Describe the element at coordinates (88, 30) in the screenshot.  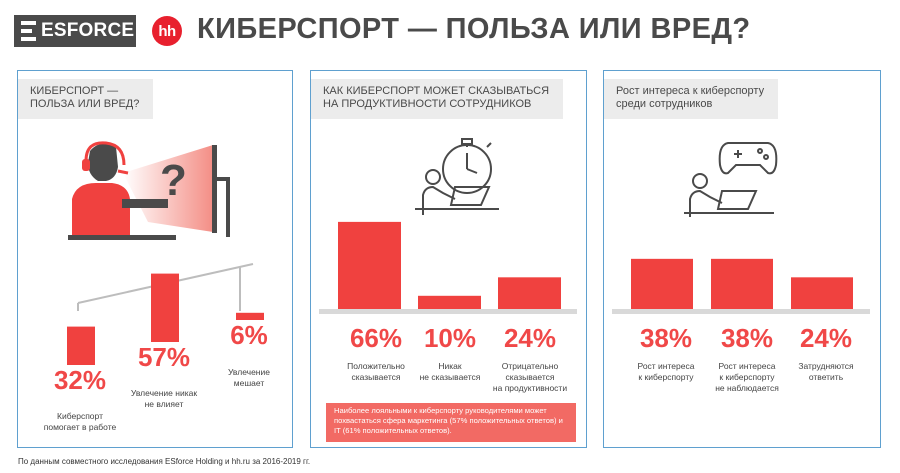
I see `esforce-logo-text: ESFORCE` at that location.